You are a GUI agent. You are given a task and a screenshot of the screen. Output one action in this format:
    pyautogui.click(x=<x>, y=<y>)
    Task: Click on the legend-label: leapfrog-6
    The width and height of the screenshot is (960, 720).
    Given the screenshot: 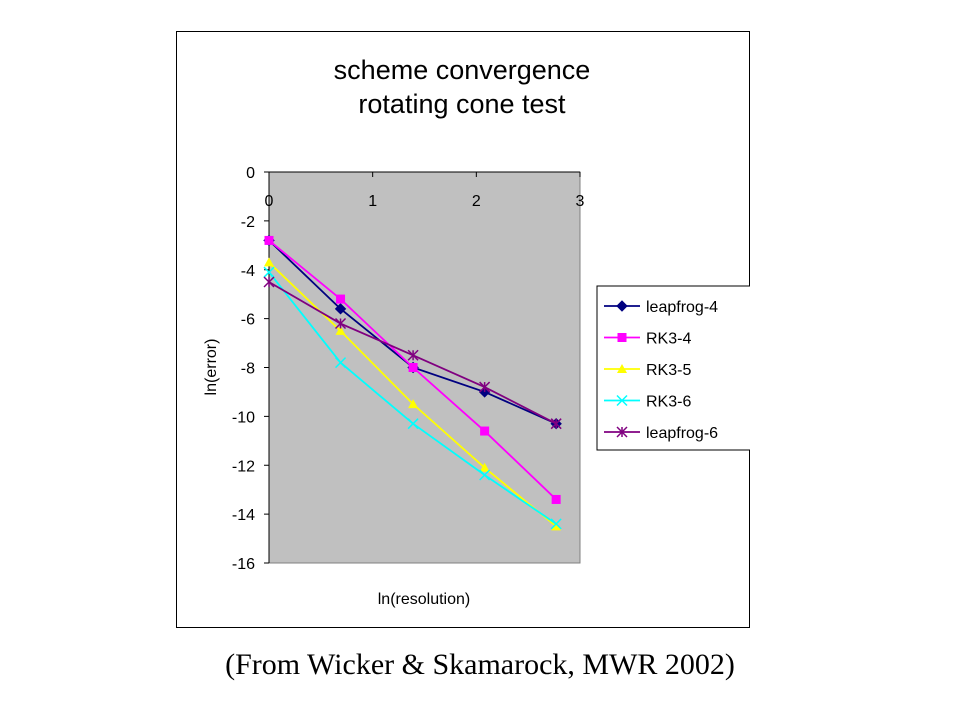 What is the action you would take?
    pyautogui.click(x=682, y=433)
    